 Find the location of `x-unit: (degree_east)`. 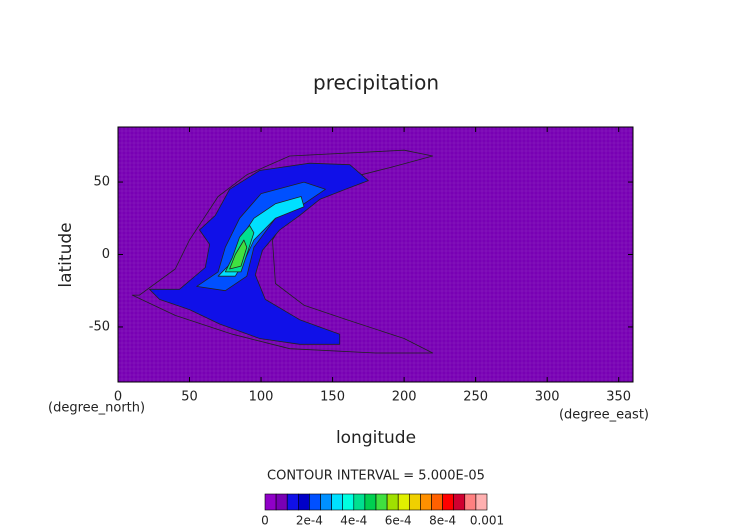

x-unit: (degree_east) is located at coordinates (604, 415).